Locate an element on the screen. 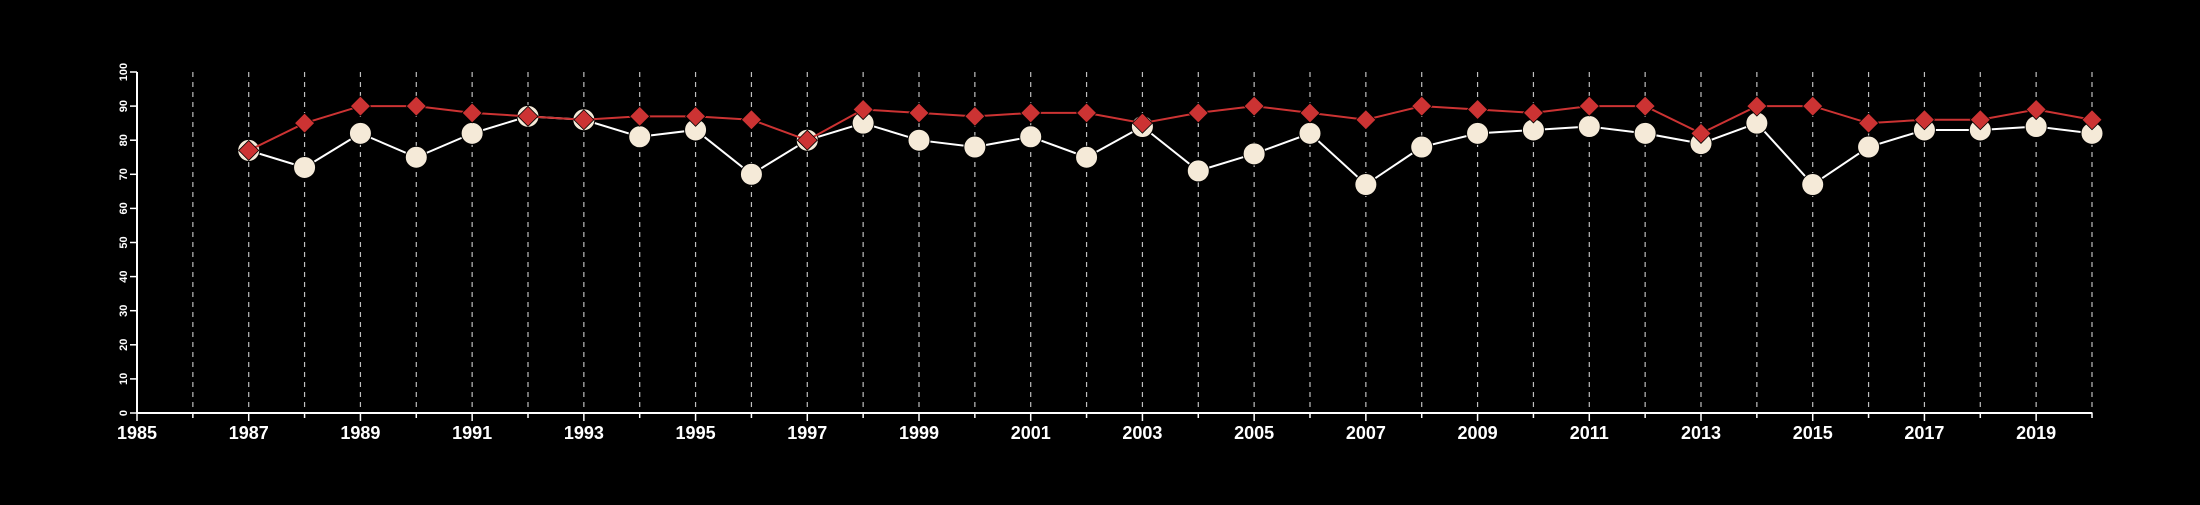 The image size is (2200, 505). x-tick-label: 1995 is located at coordinates (696, 433).